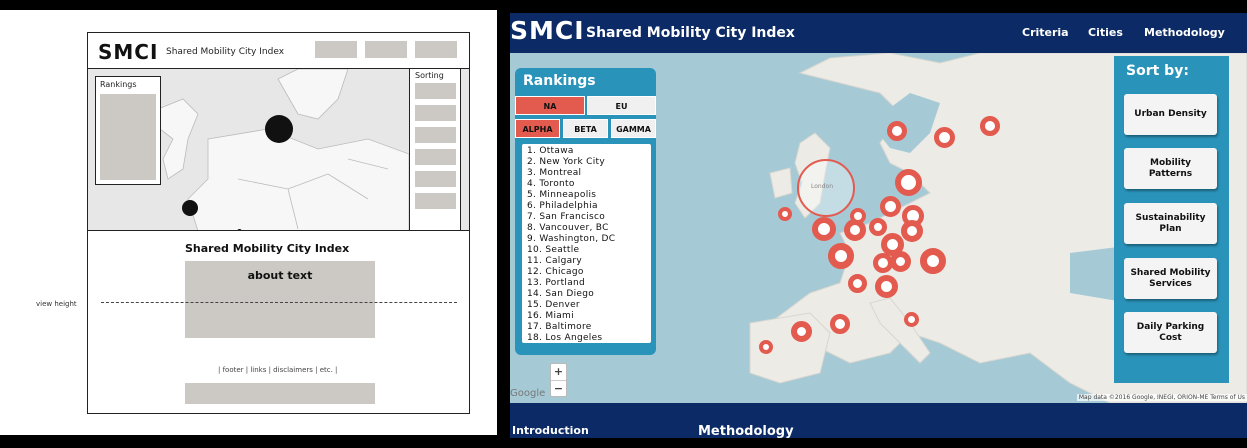 This screenshot has width=1247, height=448. Describe the element at coordinates (558, 388) in the screenshot. I see `zoom-out-button: −` at that location.